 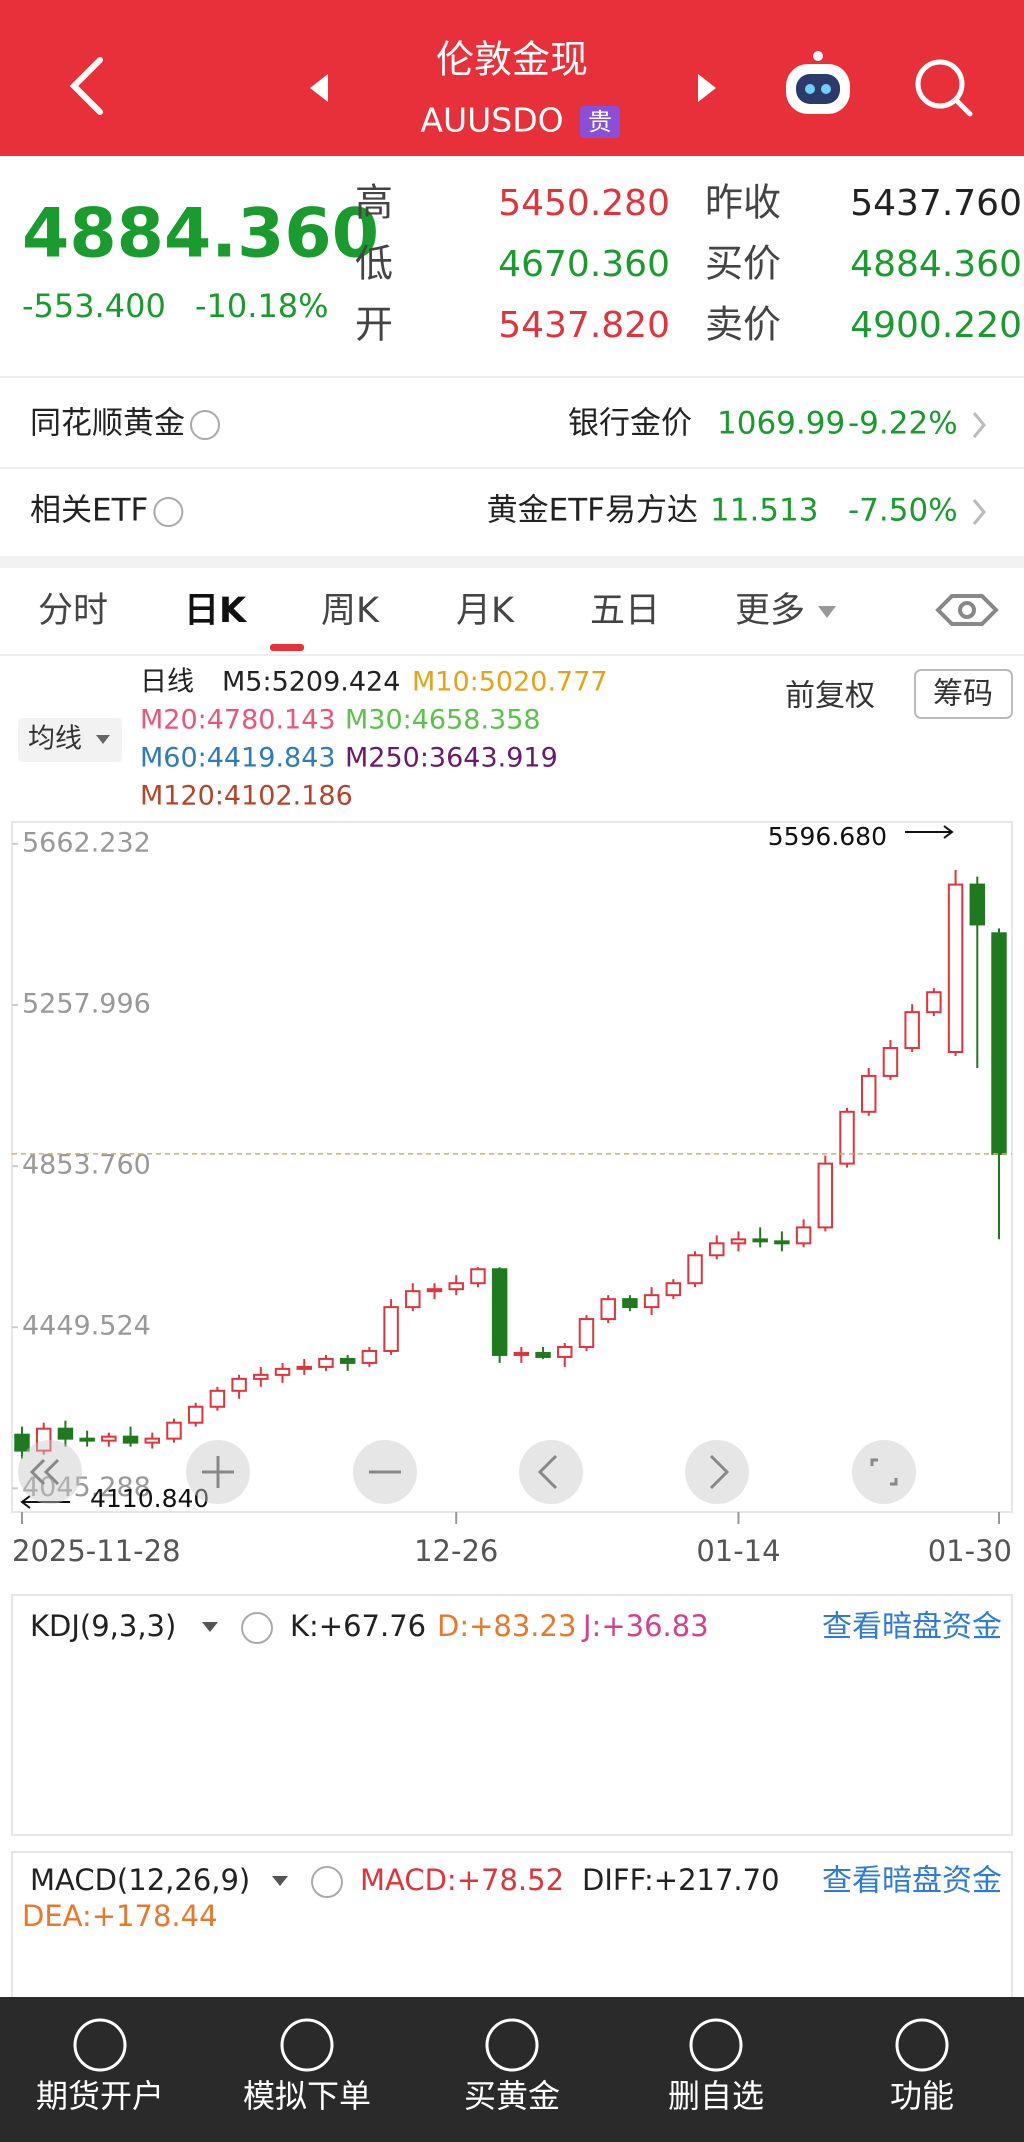 I want to click on y-tick-label: 4045.288, so click(x=86, y=1487).